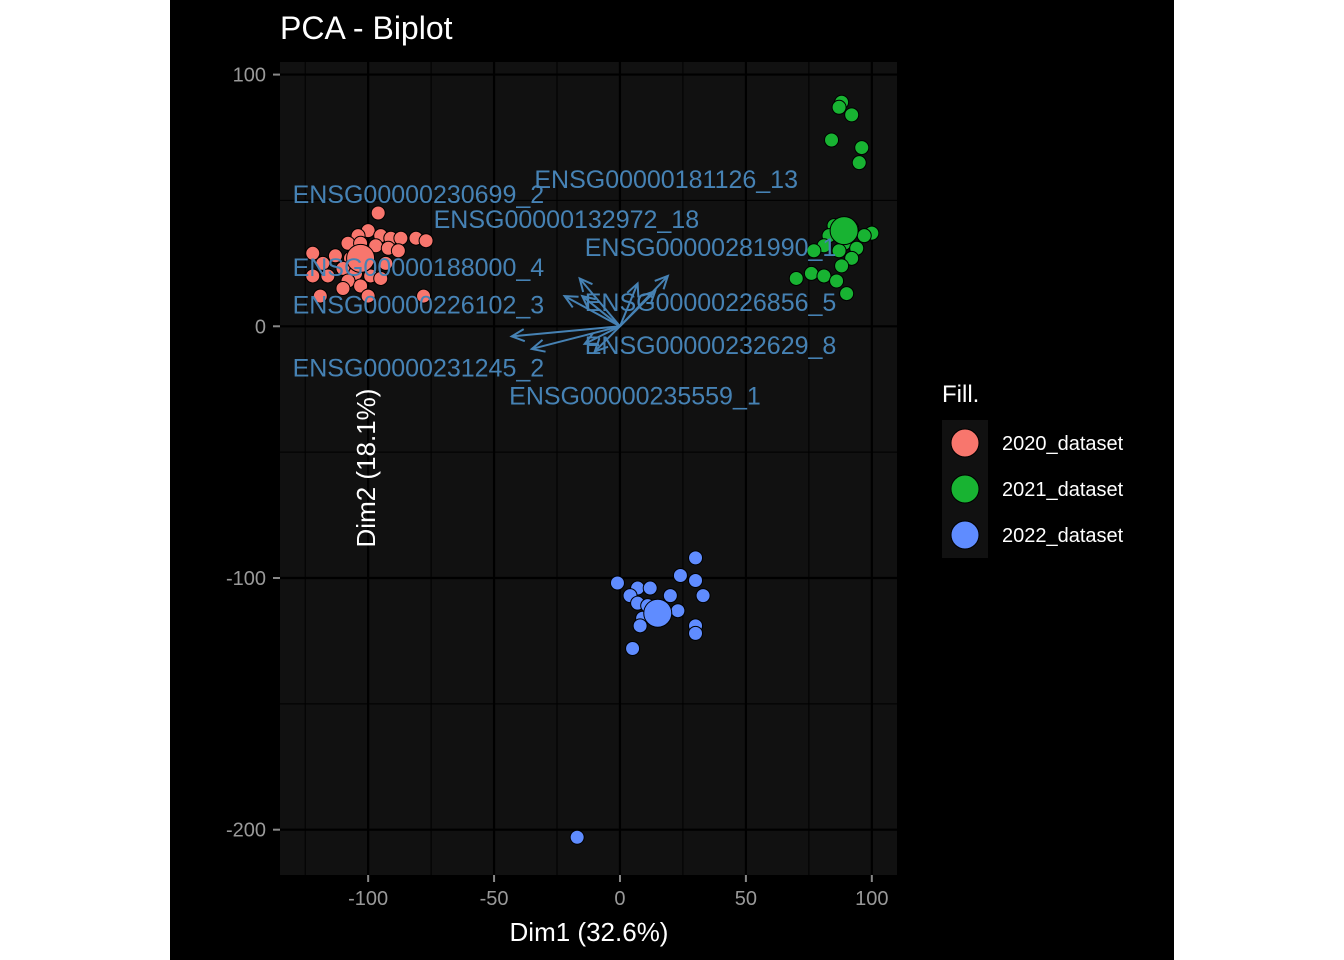 This screenshot has width=1344, height=960. Describe the element at coordinates (246, 831) in the screenshot. I see `y-tick-label: -200` at that location.